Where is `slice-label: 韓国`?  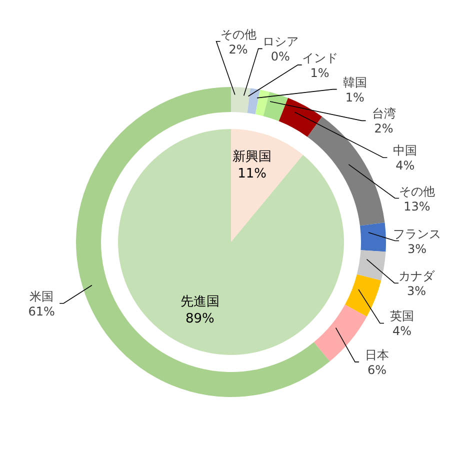 slice-label: 韓国 is located at coordinates (354, 82).